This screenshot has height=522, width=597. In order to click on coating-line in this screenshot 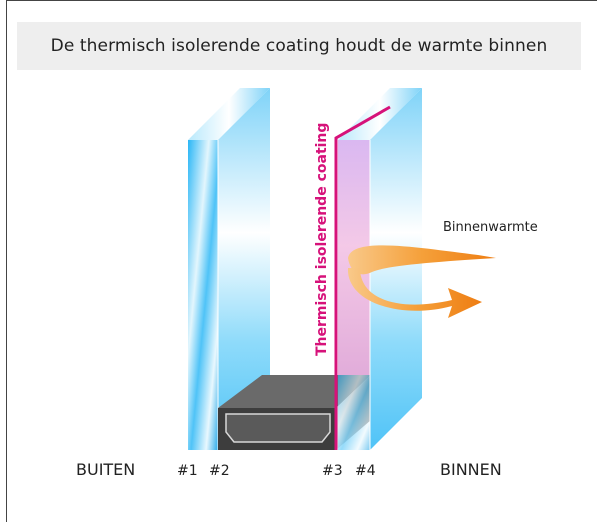, I will do `click(362, 277)`.